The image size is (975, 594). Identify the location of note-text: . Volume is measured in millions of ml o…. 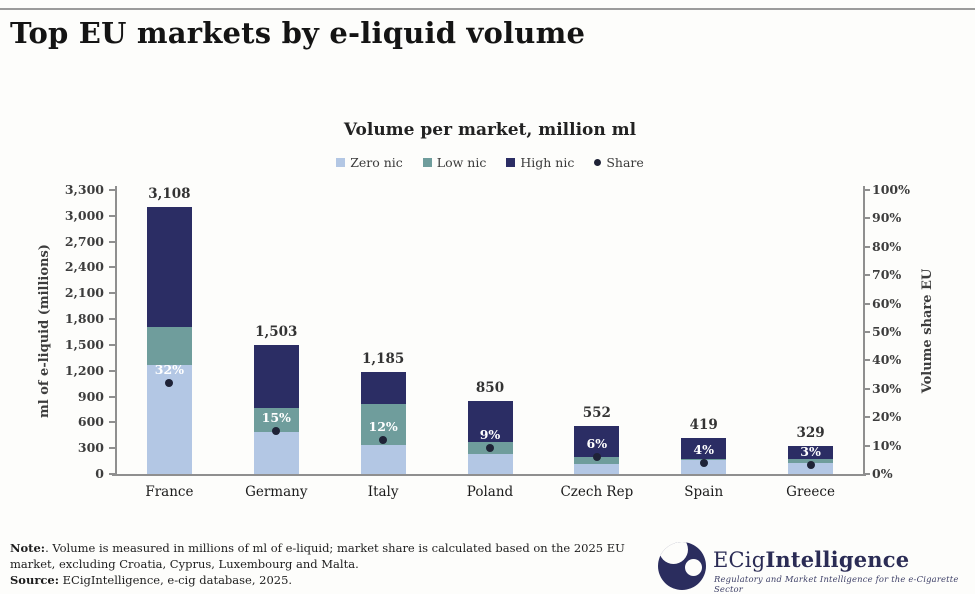
(317, 556).